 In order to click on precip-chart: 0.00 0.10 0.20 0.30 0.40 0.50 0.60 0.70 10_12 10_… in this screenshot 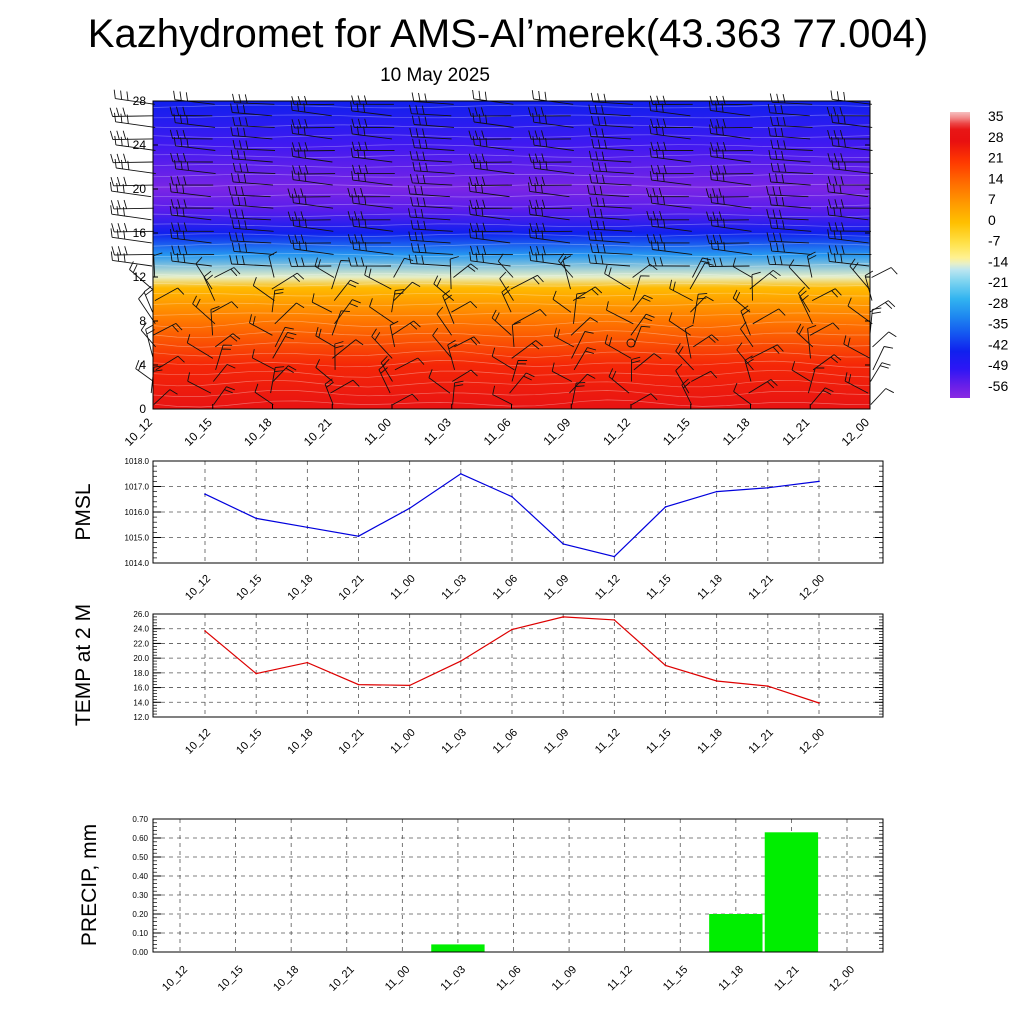, I will do `click(481, 904)`.